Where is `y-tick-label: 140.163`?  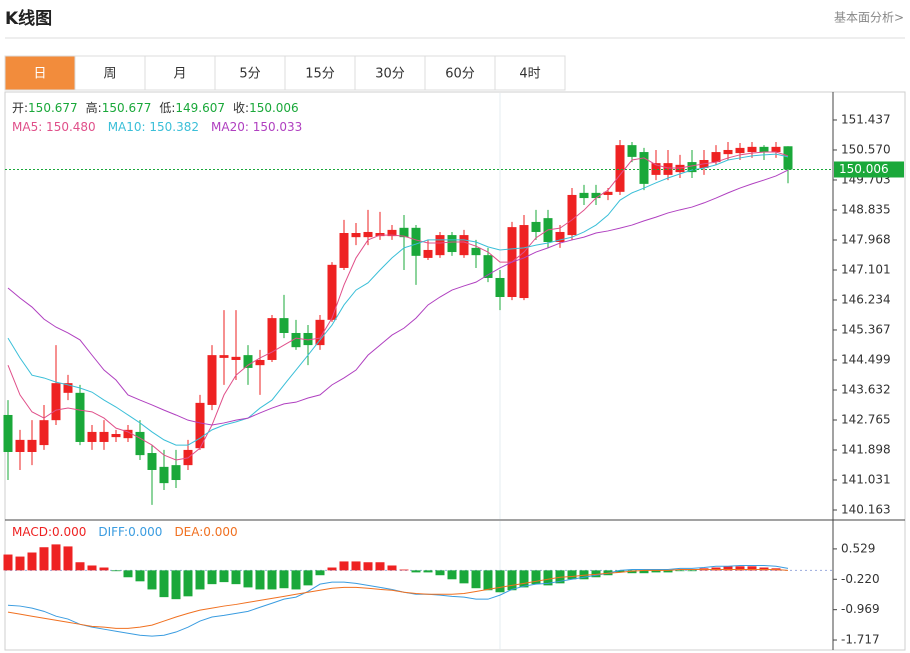 y-tick-label: 140.163 is located at coordinates (866, 510).